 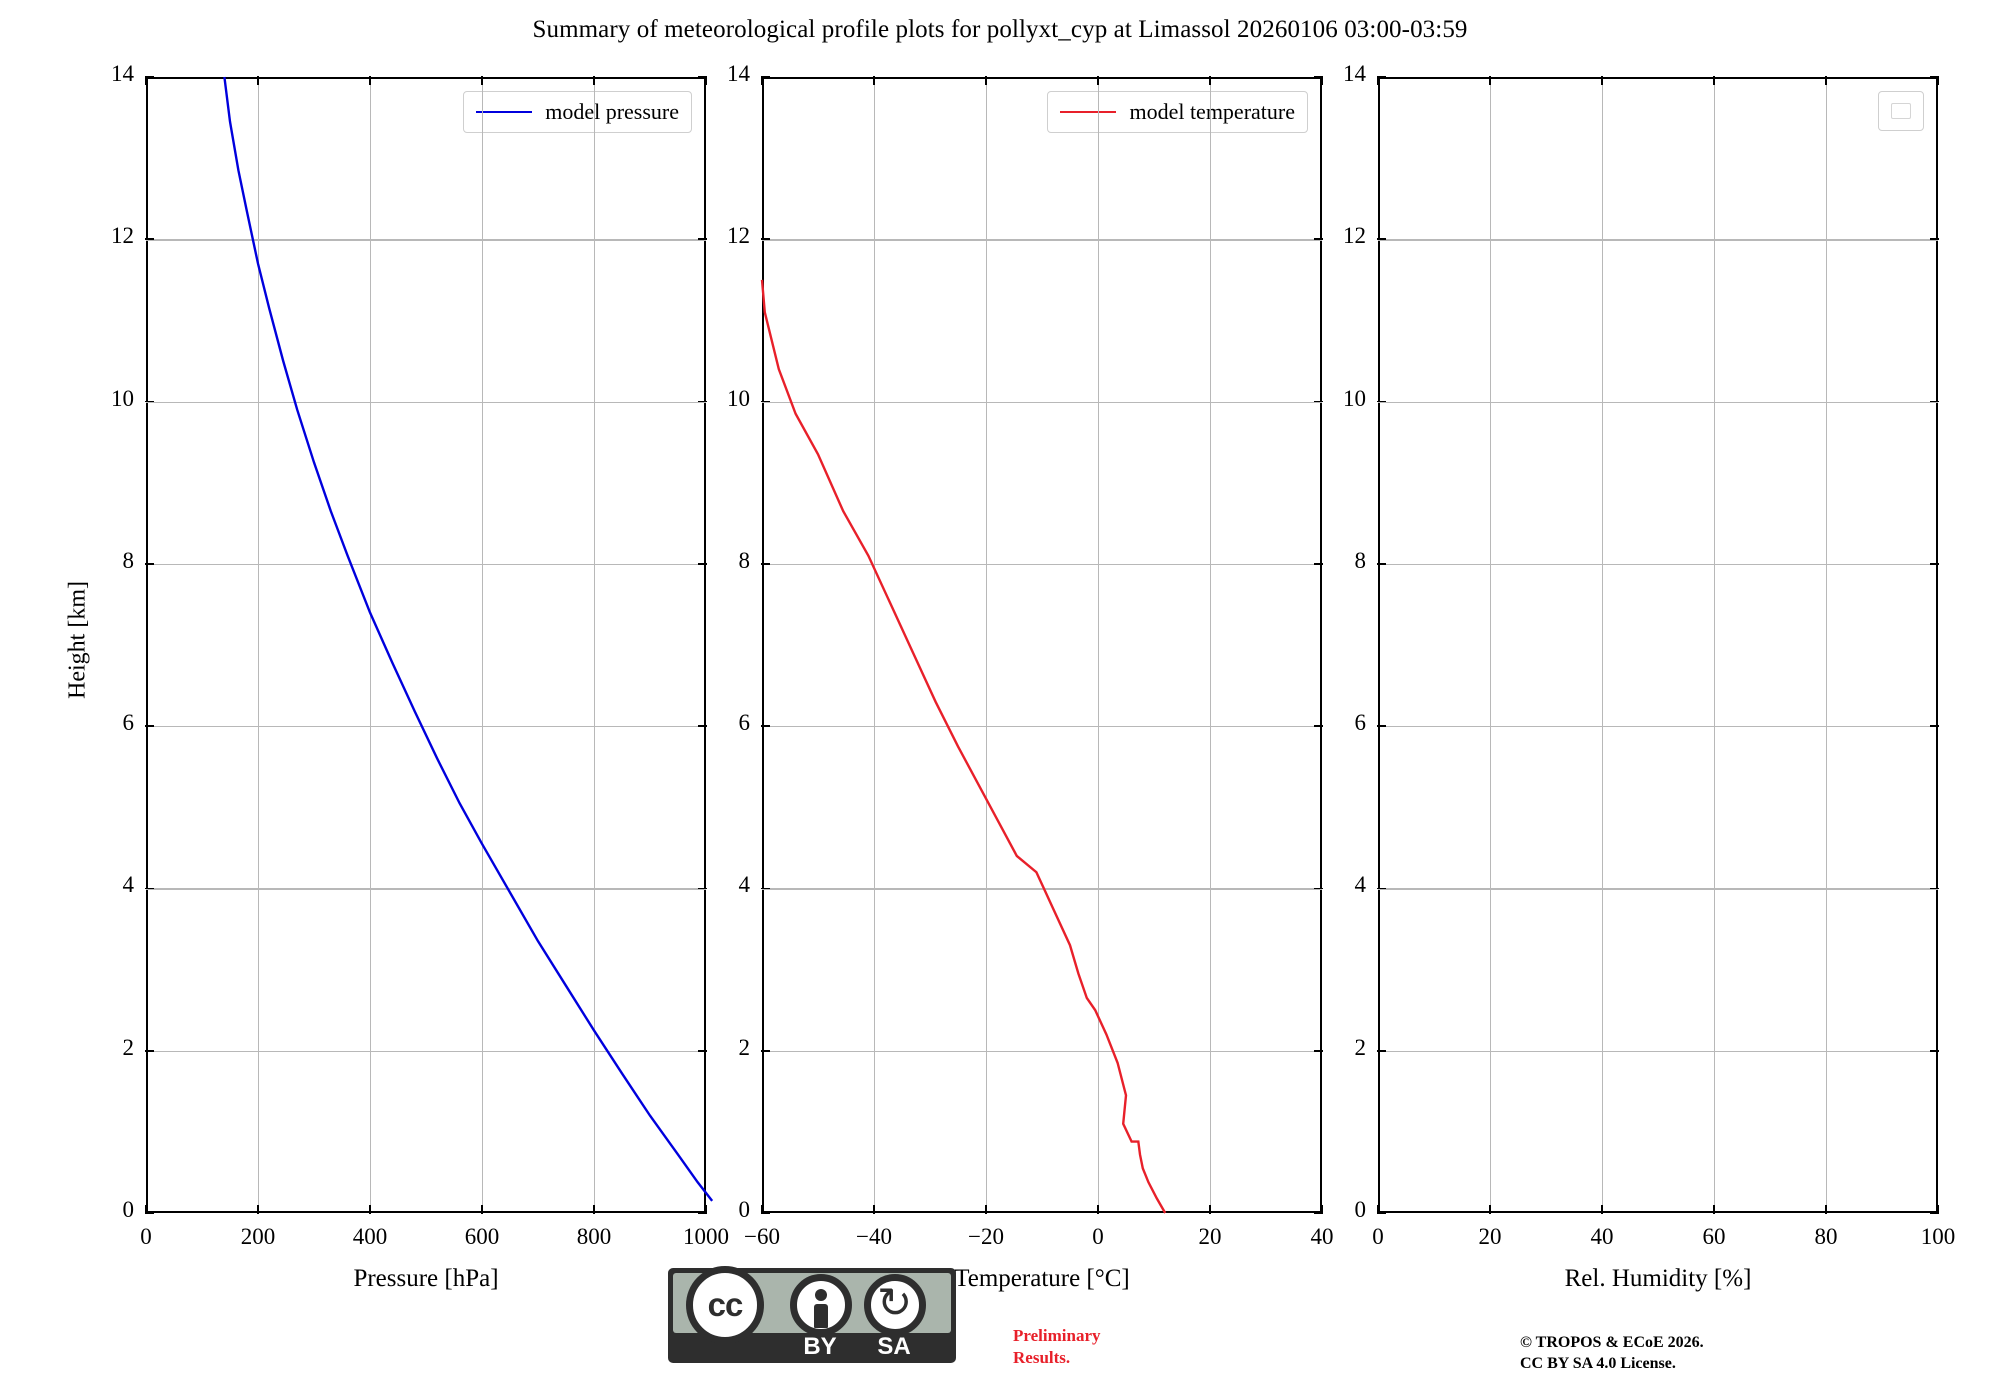 I want to click on legend-temperature: model temperature, so click(x=1177, y=112).